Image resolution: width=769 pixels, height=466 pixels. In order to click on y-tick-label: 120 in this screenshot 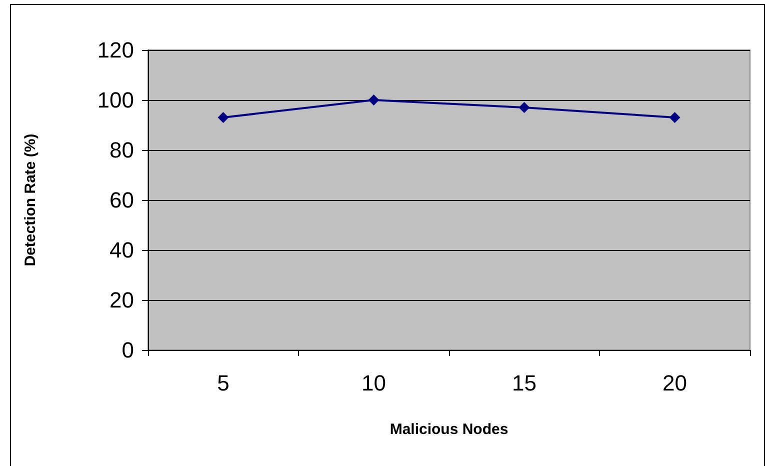, I will do `click(115, 50)`.